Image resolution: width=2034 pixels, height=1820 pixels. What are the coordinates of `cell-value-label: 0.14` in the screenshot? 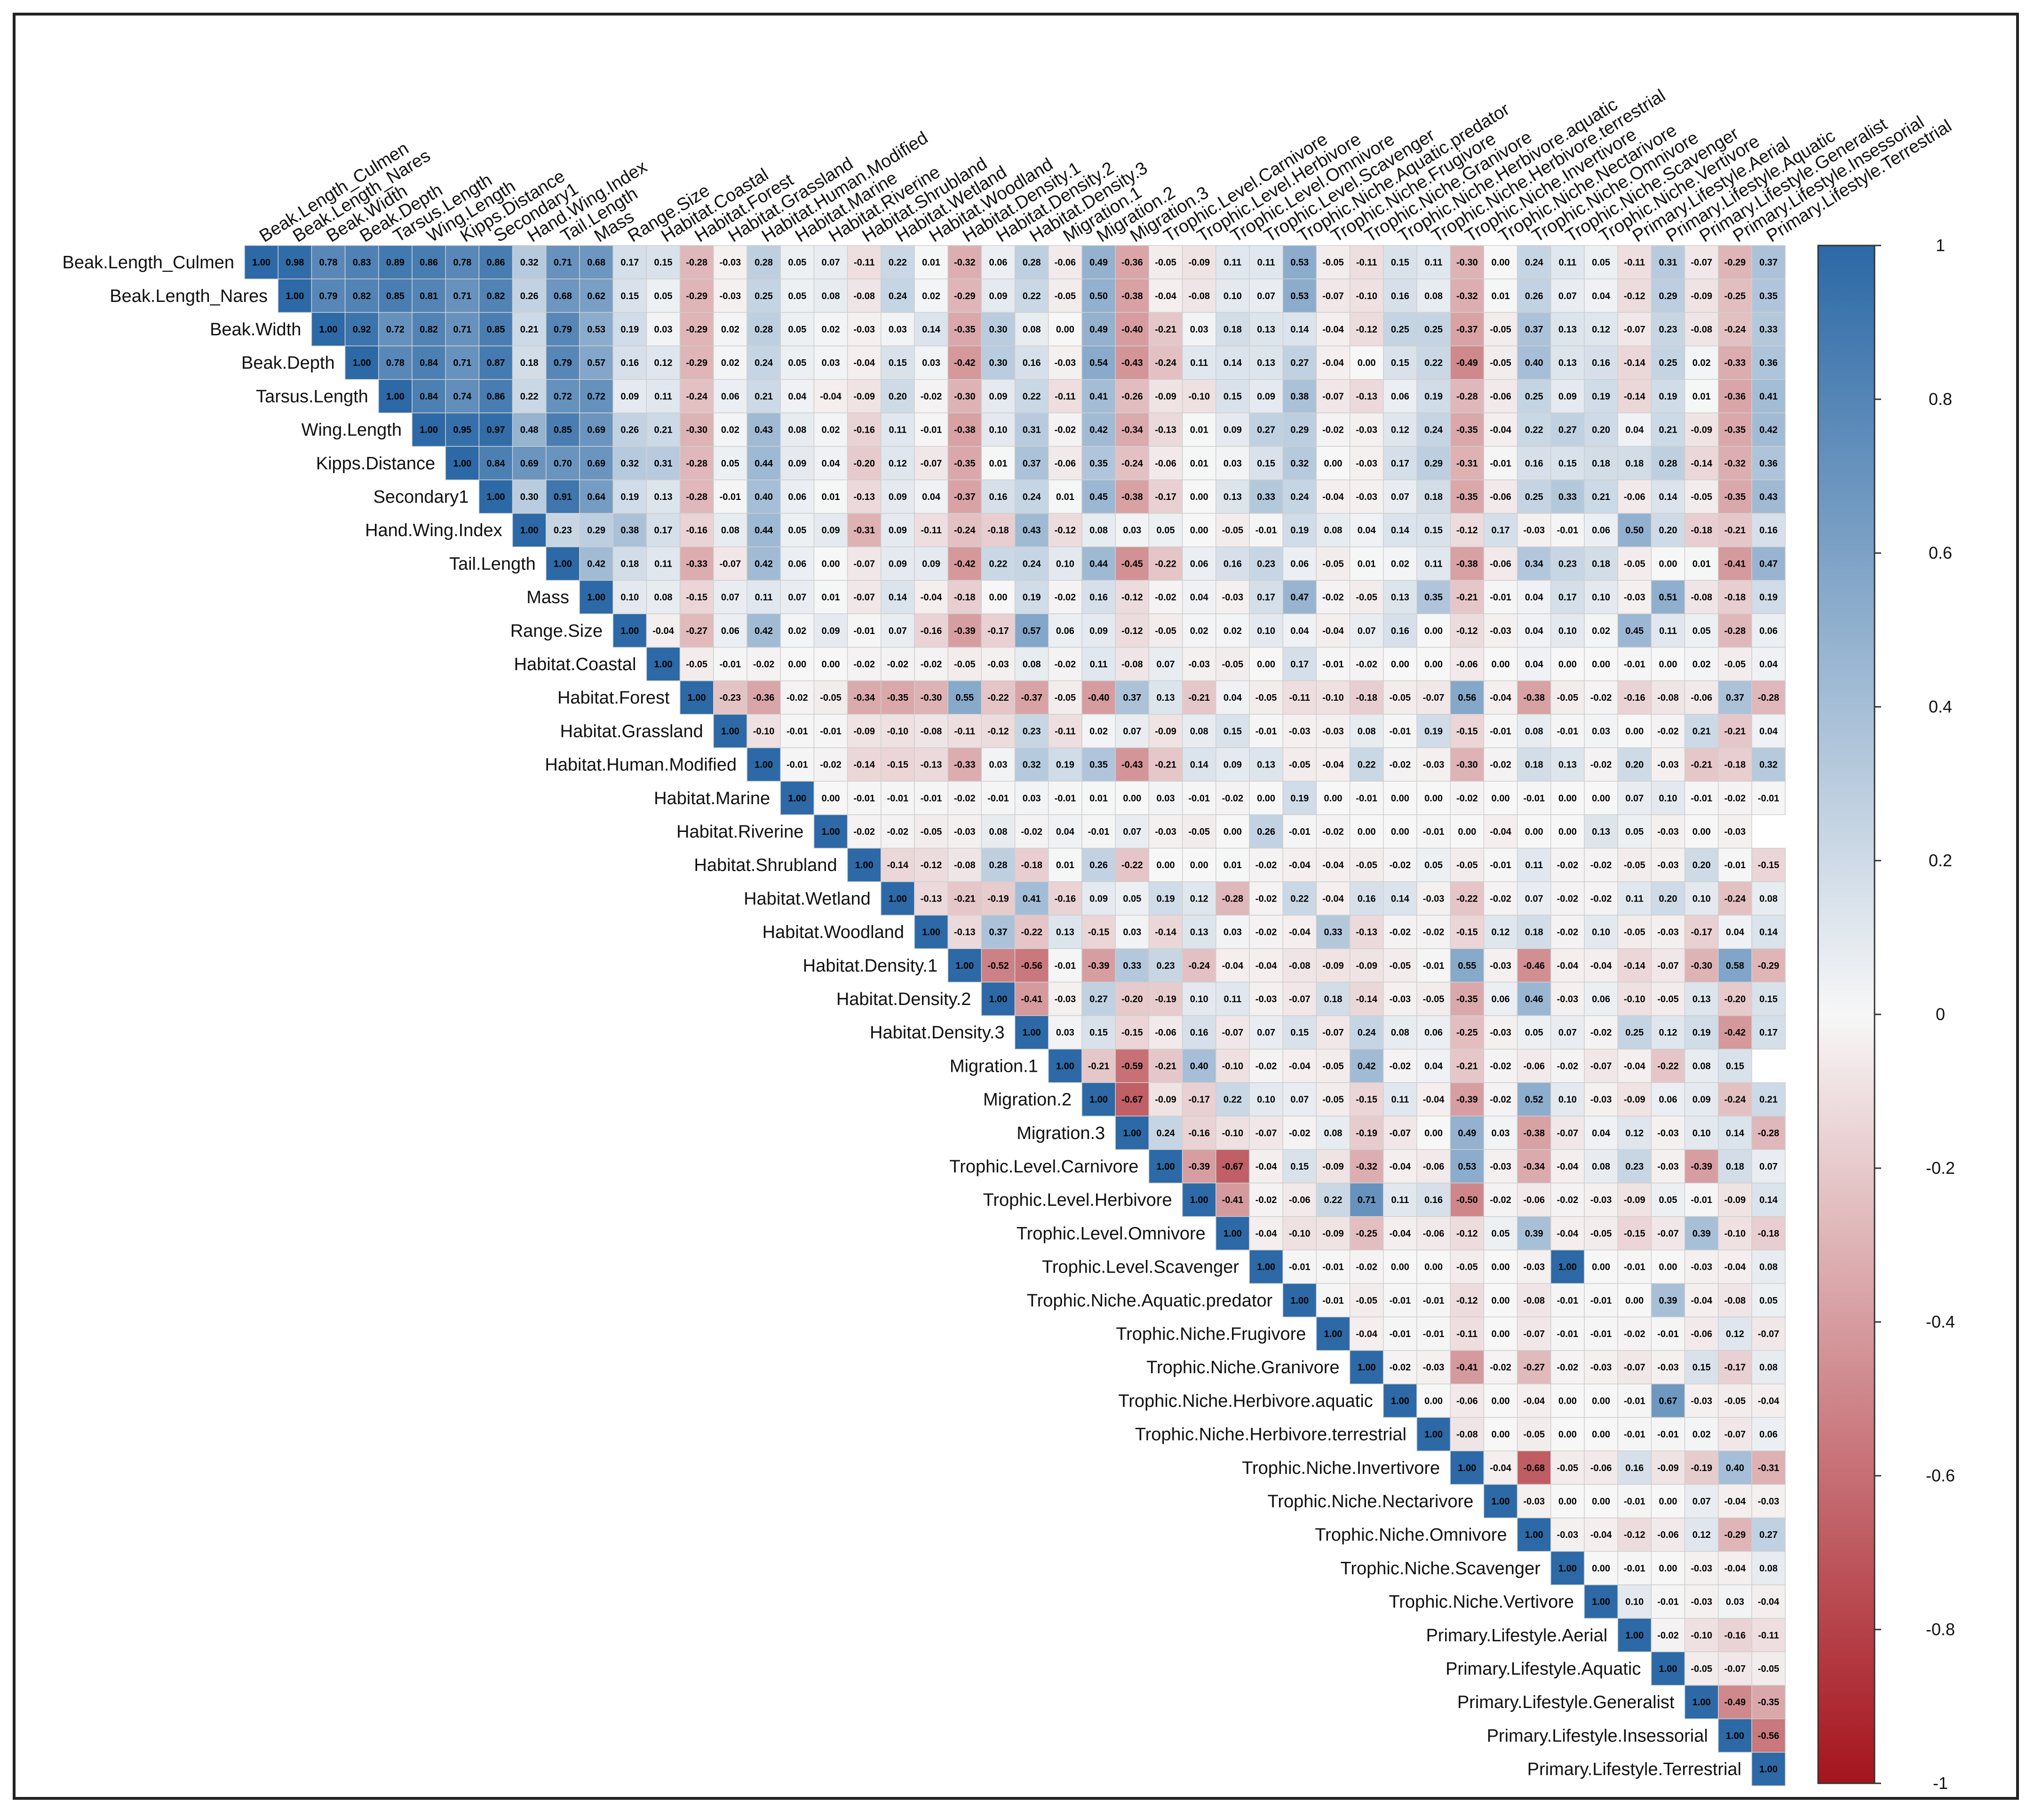 It's located at (931, 329).